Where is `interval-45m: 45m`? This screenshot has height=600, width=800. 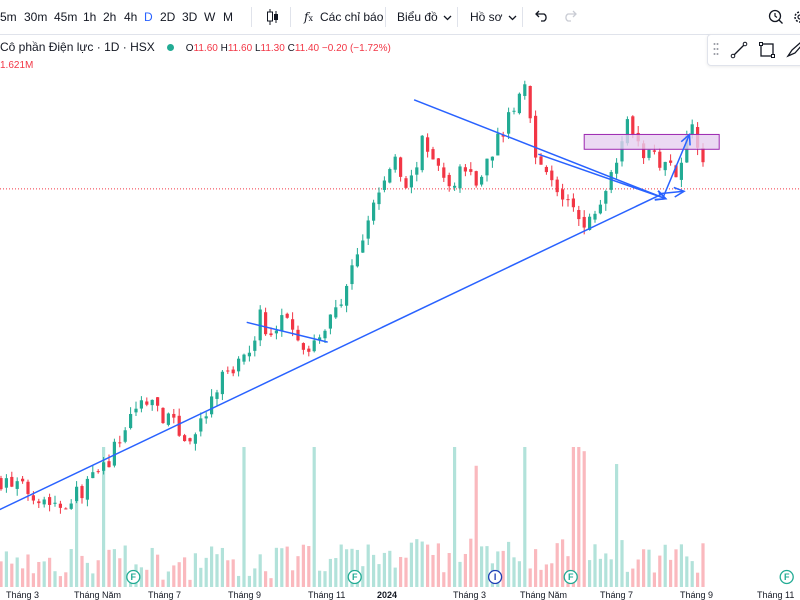 interval-45m: 45m is located at coordinates (66, 17).